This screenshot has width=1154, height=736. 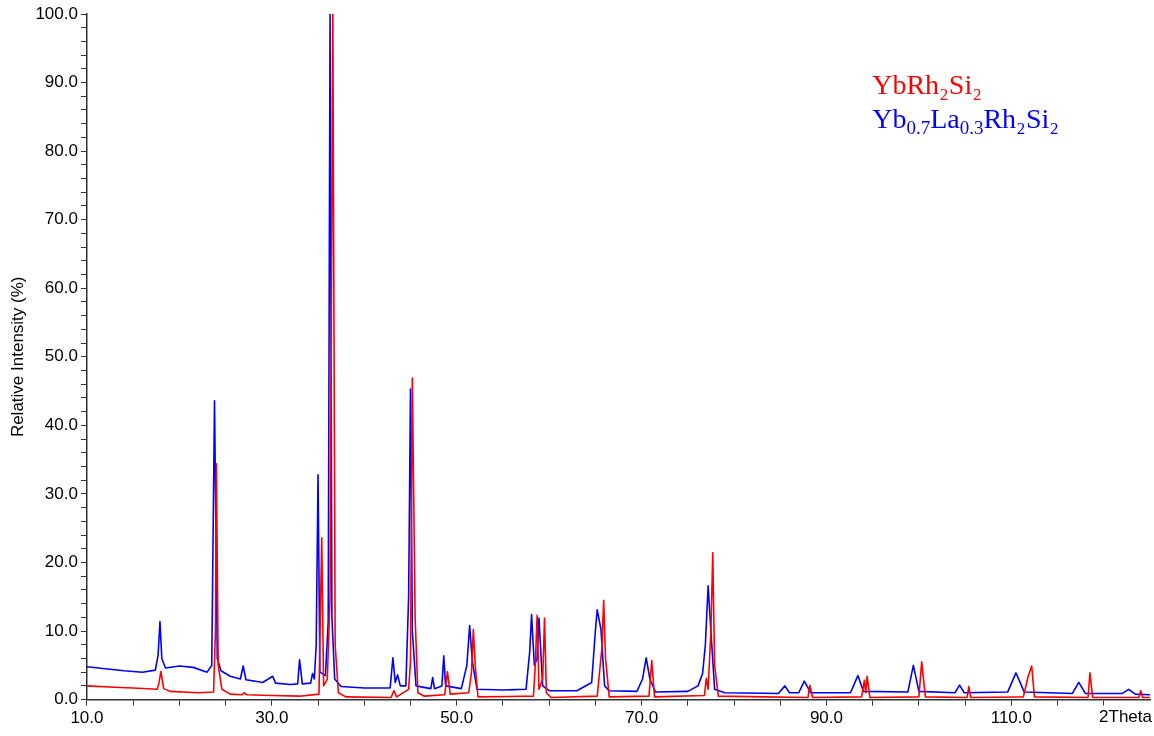 What do you see at coordinates (61, 562) in the screenshot?
I see `y-tick-label: 20.0` at bounding box center [61, 562].